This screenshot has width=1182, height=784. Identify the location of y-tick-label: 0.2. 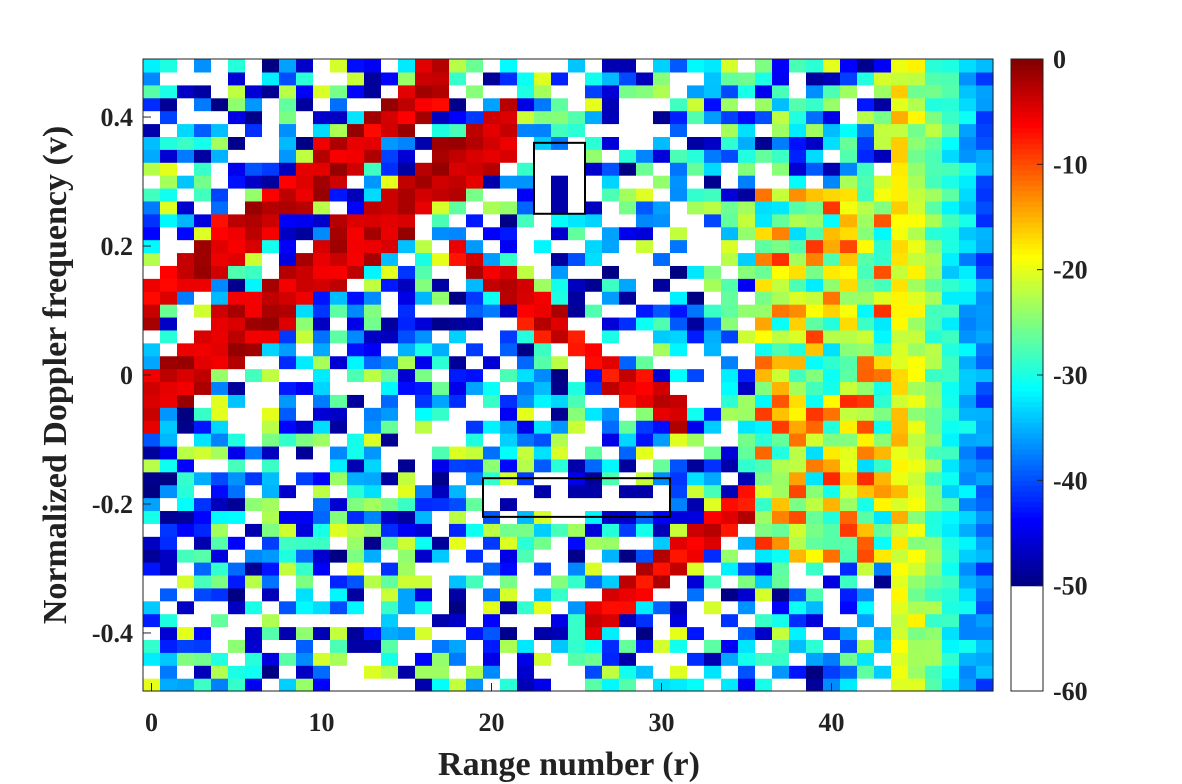
(117, 246).